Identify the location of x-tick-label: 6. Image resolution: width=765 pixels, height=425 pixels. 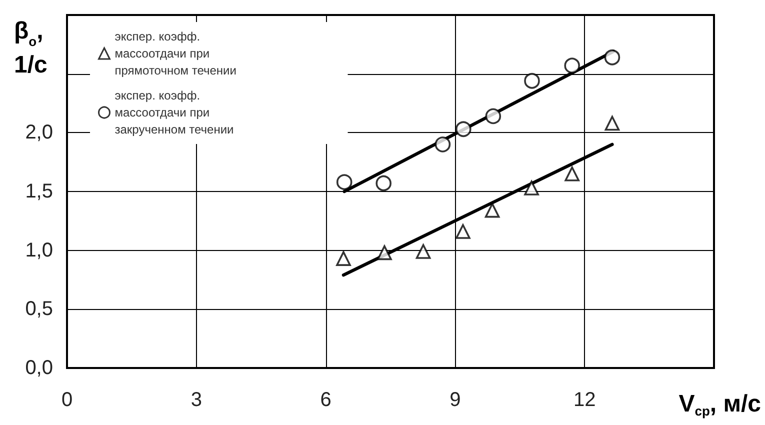
(326, 400).